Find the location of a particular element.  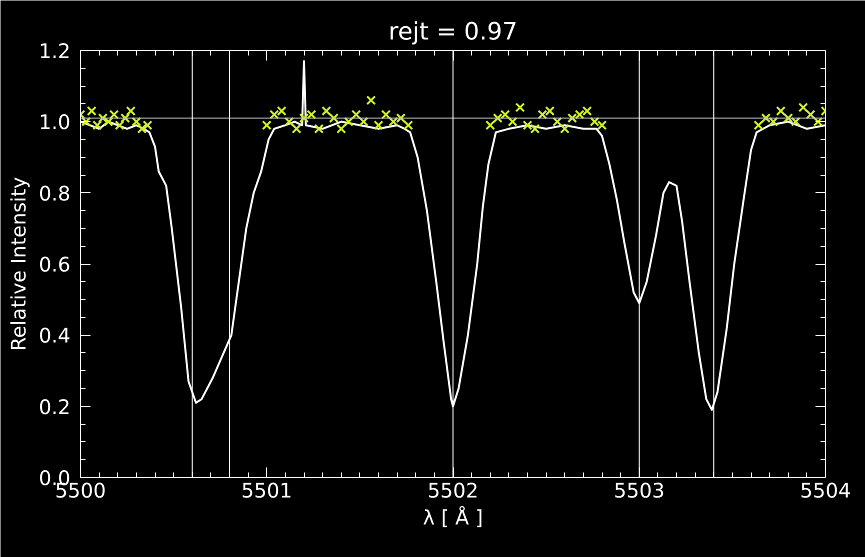

y-tick-label: 0.4 is located at coordinates (54, 336).